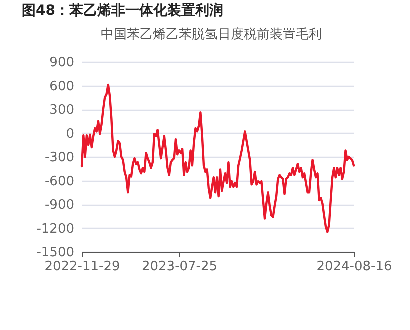 Image resolution: width=410 pixels, height=330 pixels. Describe the element at coordinates (62, 110) in the screenshot. I see `y-tick-label: 300` at that location.